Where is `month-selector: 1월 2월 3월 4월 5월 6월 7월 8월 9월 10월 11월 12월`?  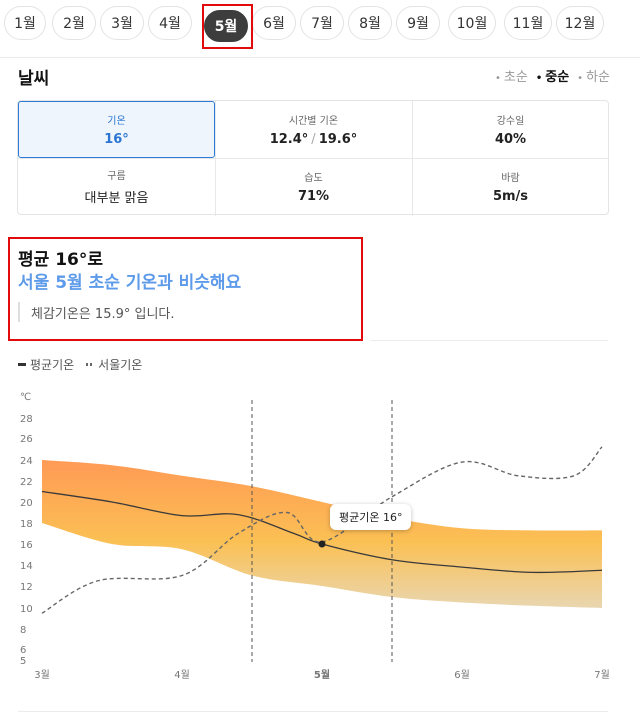 month-selector: 1월 2월 3월 4월 5월 6월 7월 8월 9월 10월 11월 12월 is located at coordinates (320, 24).